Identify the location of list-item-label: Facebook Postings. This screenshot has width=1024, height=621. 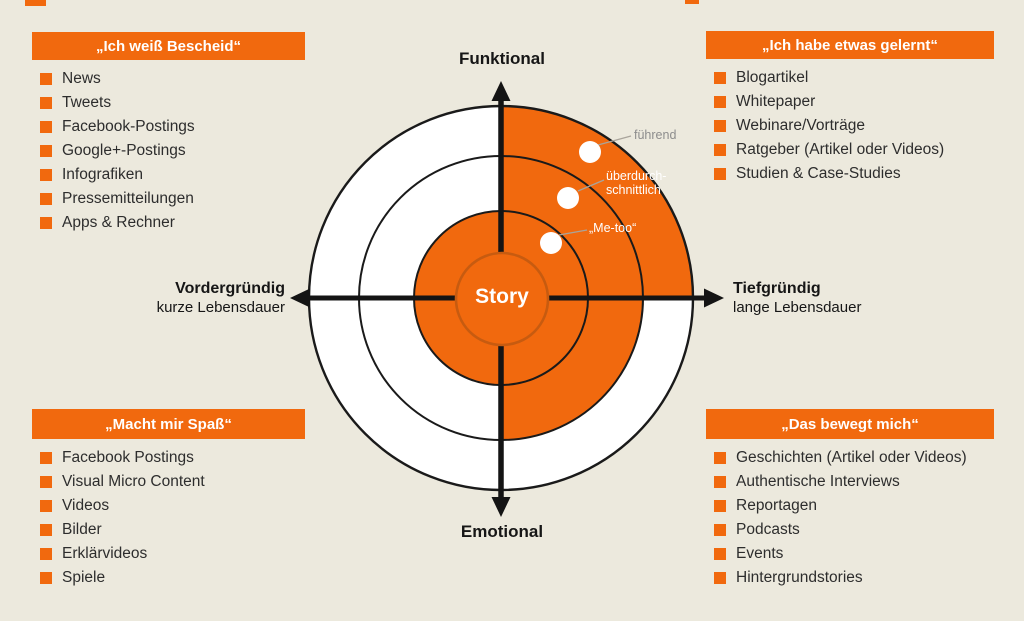
(128, 457).